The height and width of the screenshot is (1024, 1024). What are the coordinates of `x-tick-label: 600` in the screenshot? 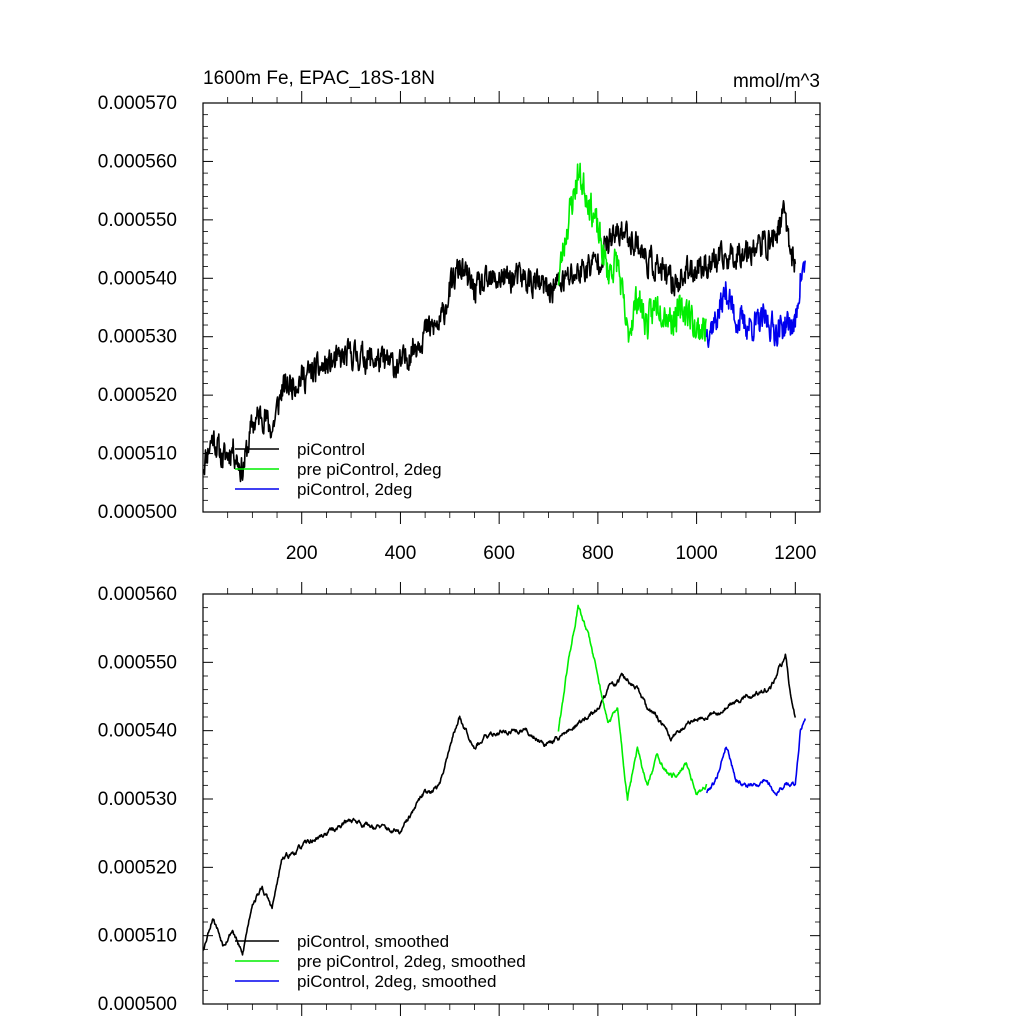 It's located at (499, 553).